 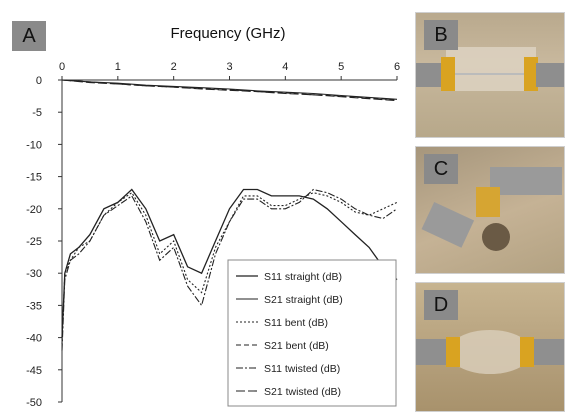 I want to click on photo-b-image, so click(x=490, y=69).